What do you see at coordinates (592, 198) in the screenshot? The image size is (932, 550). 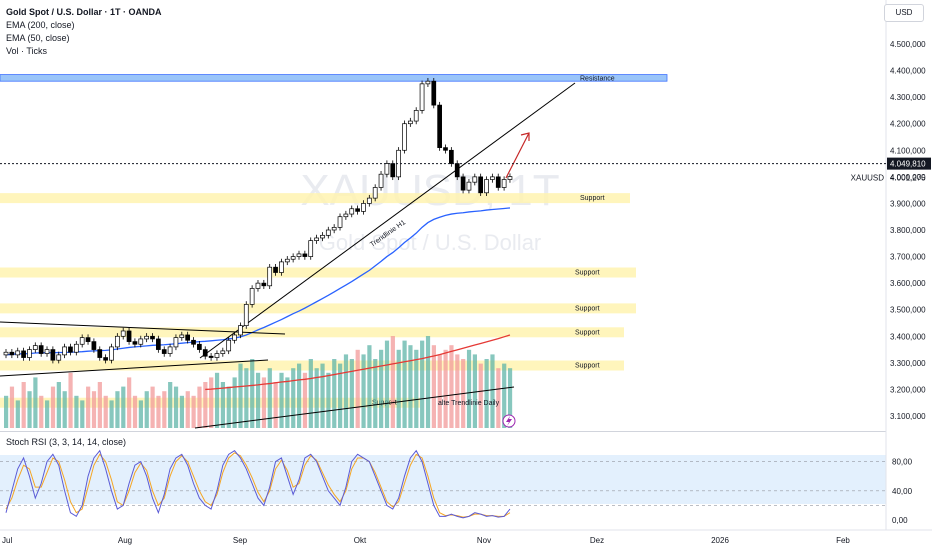 I see `support-label: Support` at bounding box center [592, 198].